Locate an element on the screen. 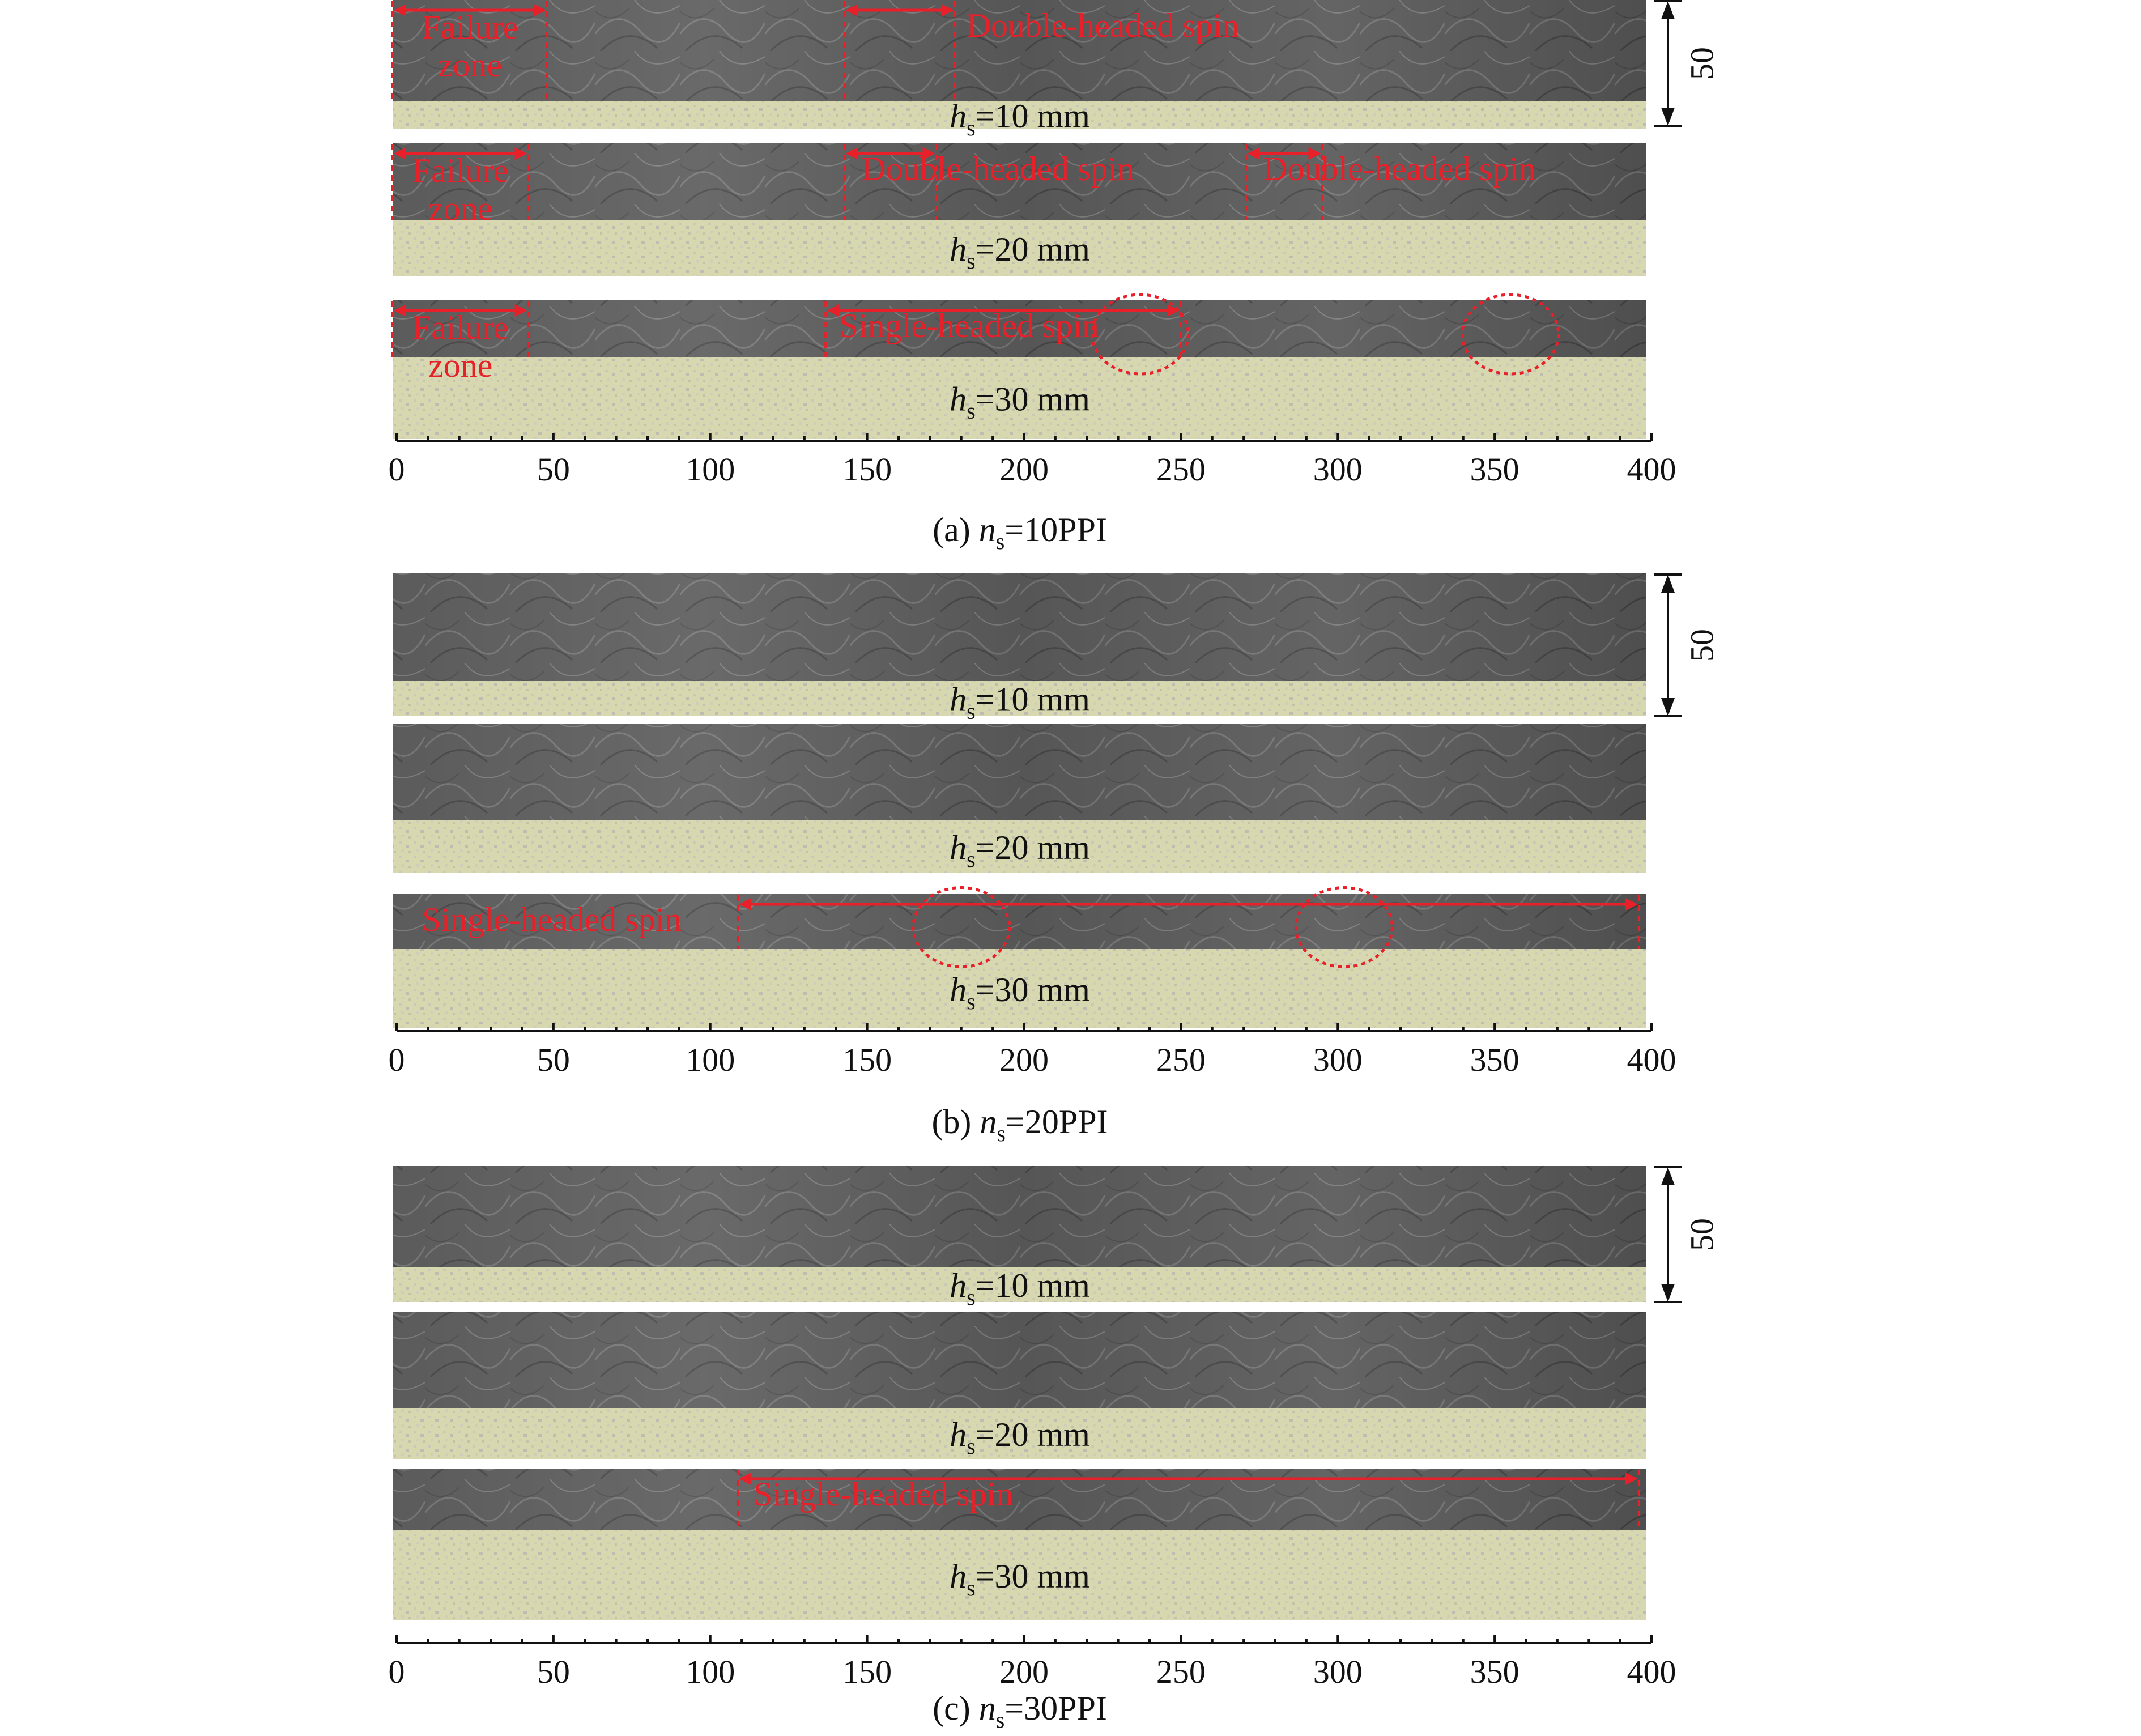 This screenshot has width=2141, height=1736. strip-height-label: hs=20 mm is located at coordinates (1020, 1437).